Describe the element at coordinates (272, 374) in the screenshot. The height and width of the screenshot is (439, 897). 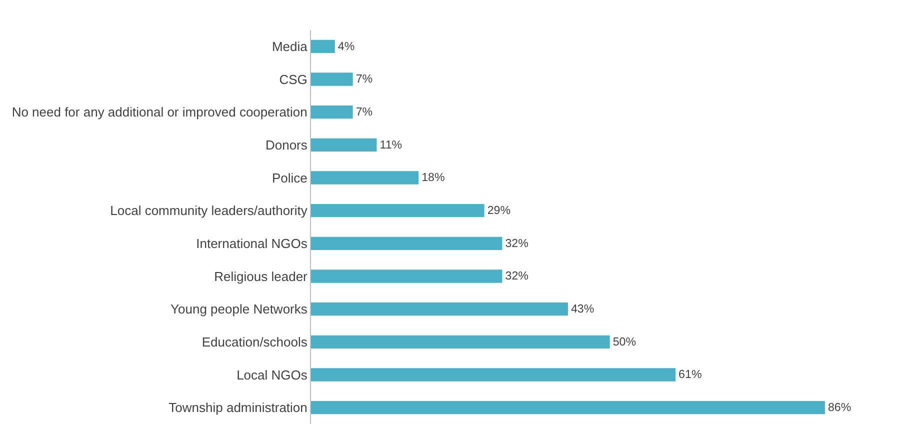
I see `y-tick-label: Local NGOs` at that location.